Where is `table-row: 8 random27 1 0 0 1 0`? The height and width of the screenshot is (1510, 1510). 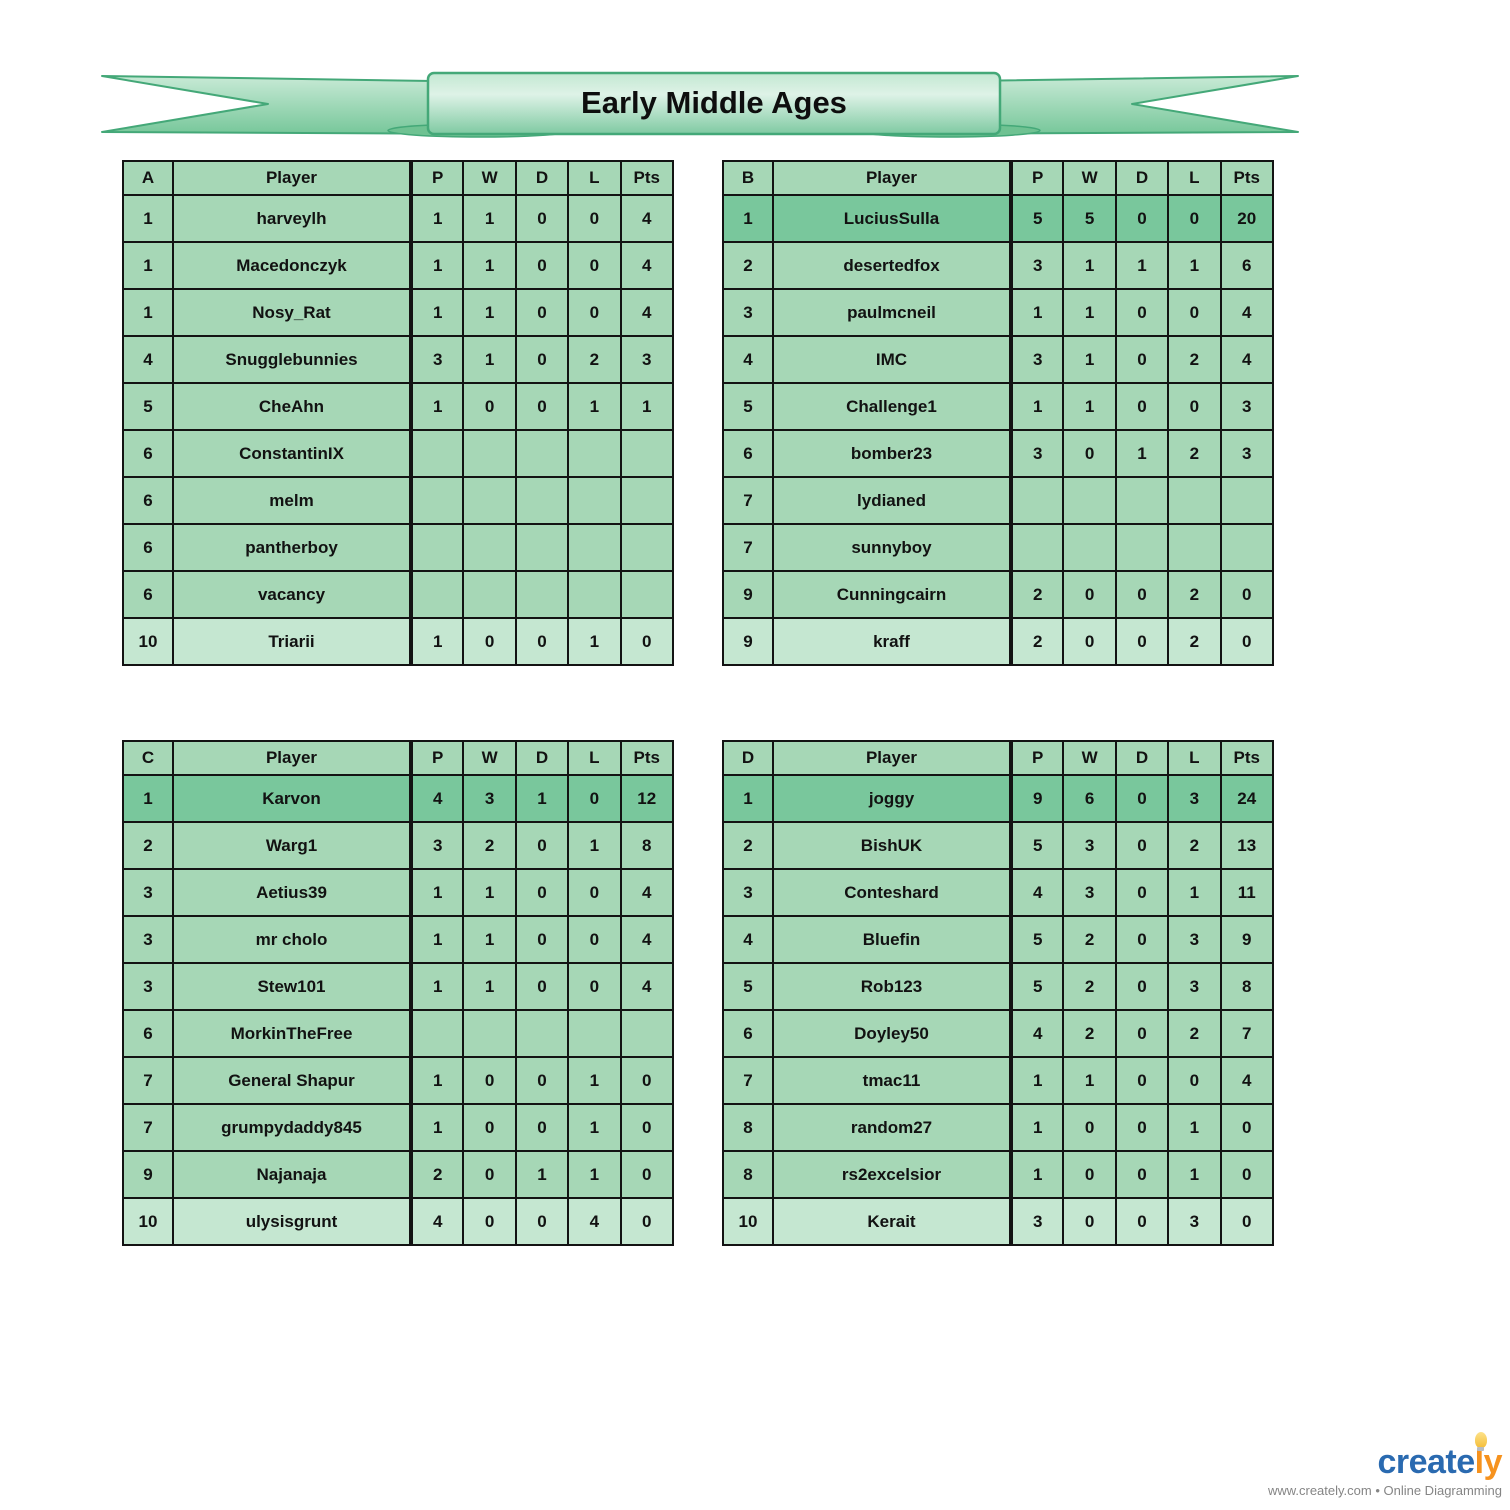
table-row: 8 random27 1 0 0 1 0 is located at coordinates (998, 1127).